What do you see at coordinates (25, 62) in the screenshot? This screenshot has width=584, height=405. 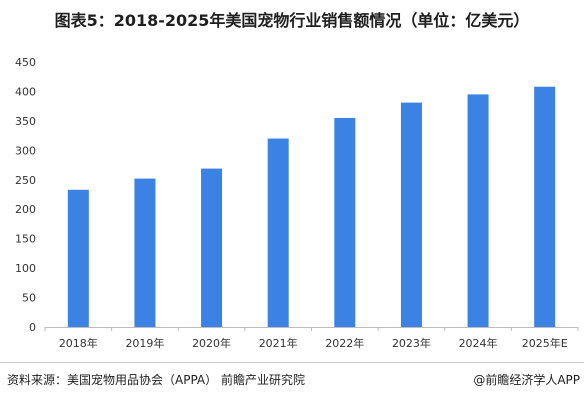 I see `y-tick-label: 450` at bounding box center [25, 62].